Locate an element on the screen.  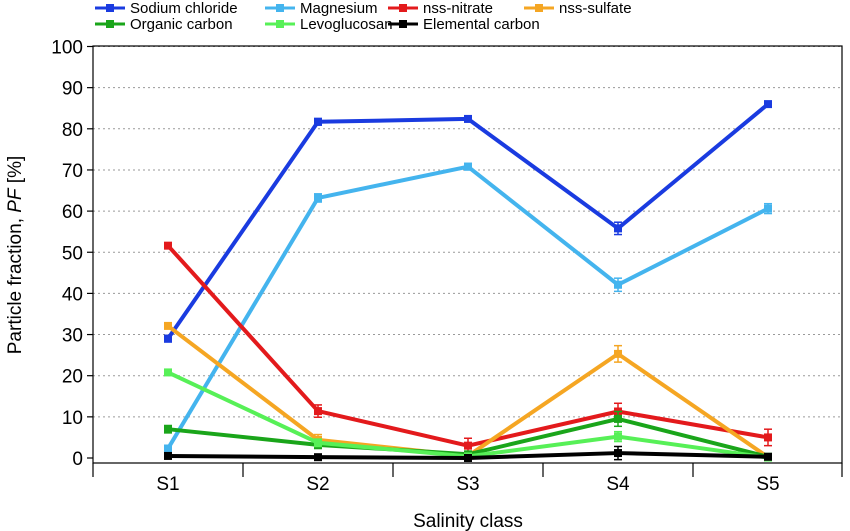
y-tick-label: 20 is located at coordinates (72, 377).